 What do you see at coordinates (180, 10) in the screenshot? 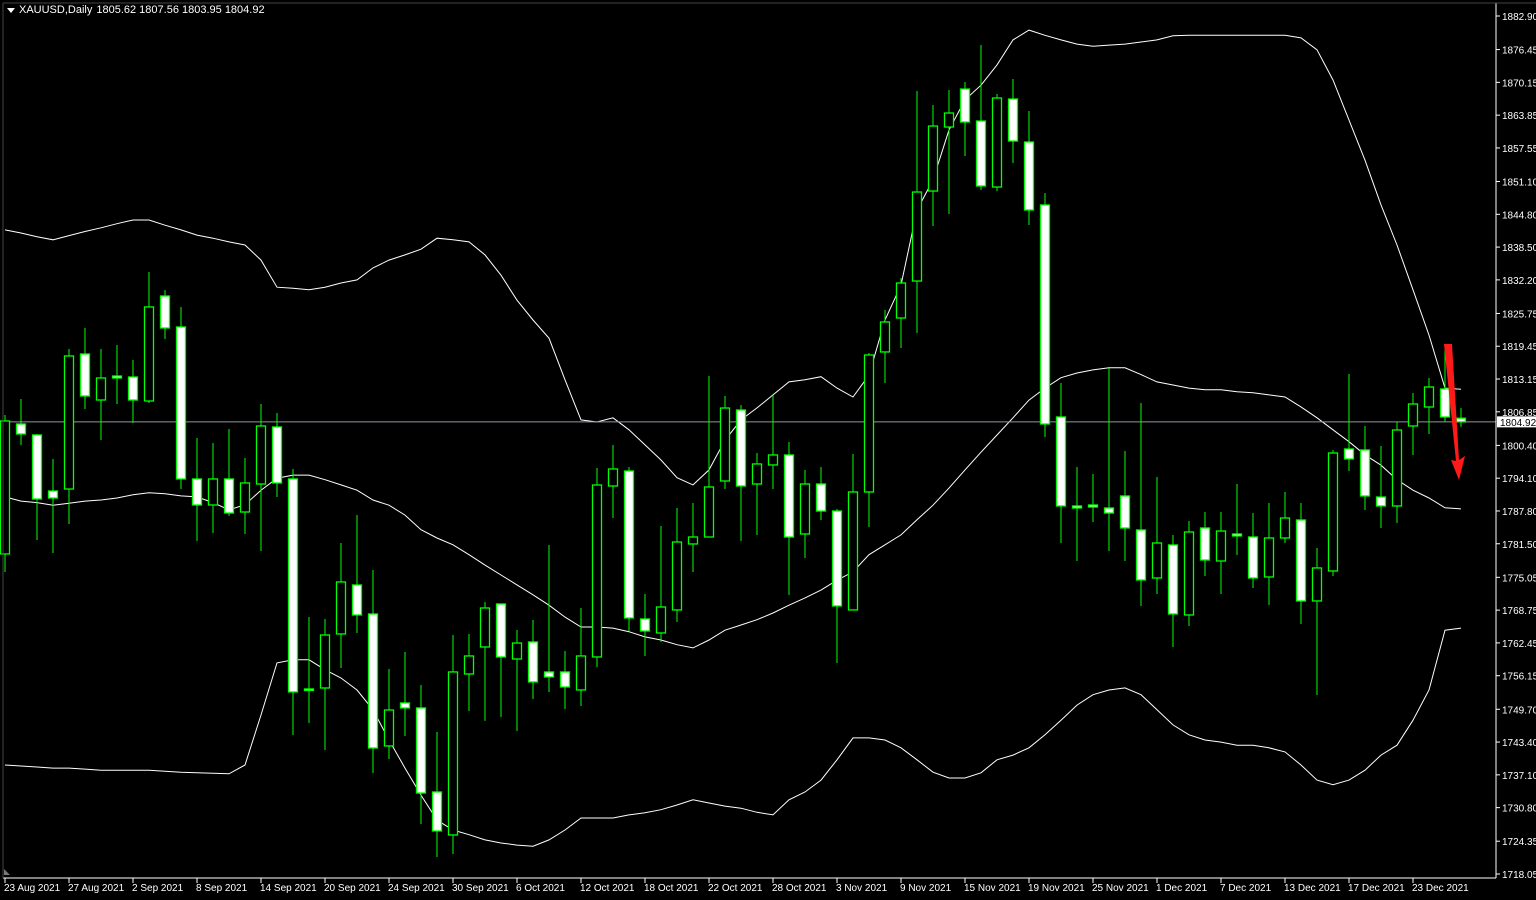
I see `ohlc-readout: 1805.62 1807.56 1803.95 1804.92` at bounding box center [180, 10].